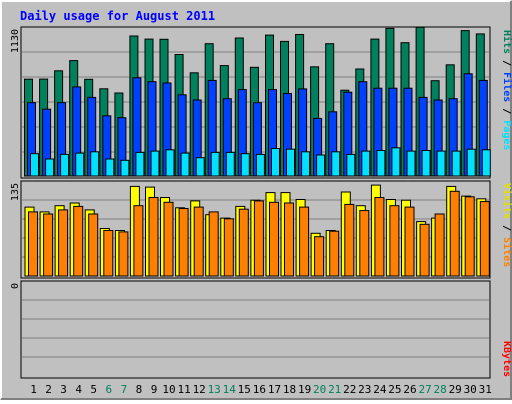 This screenshot has height=404, width=512. What do you see at coordinates (244, 389) in the screenshot?
I see `x-tick-label: 15` at bounding box center [244, 389].